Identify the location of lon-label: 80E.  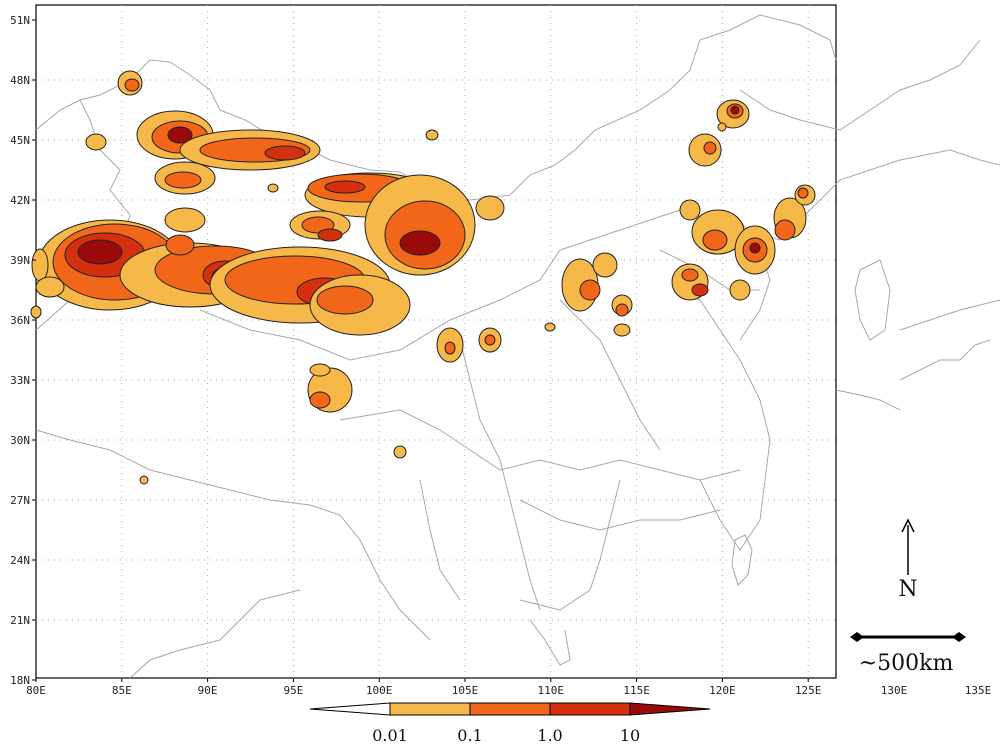
(36, 690).